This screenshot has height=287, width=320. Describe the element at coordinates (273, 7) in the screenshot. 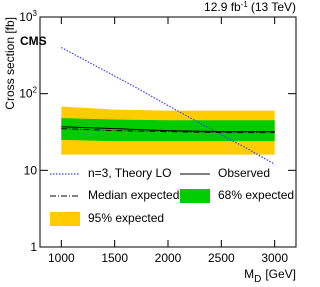

I see `lumi-rest: (13 TeV)` at that location.